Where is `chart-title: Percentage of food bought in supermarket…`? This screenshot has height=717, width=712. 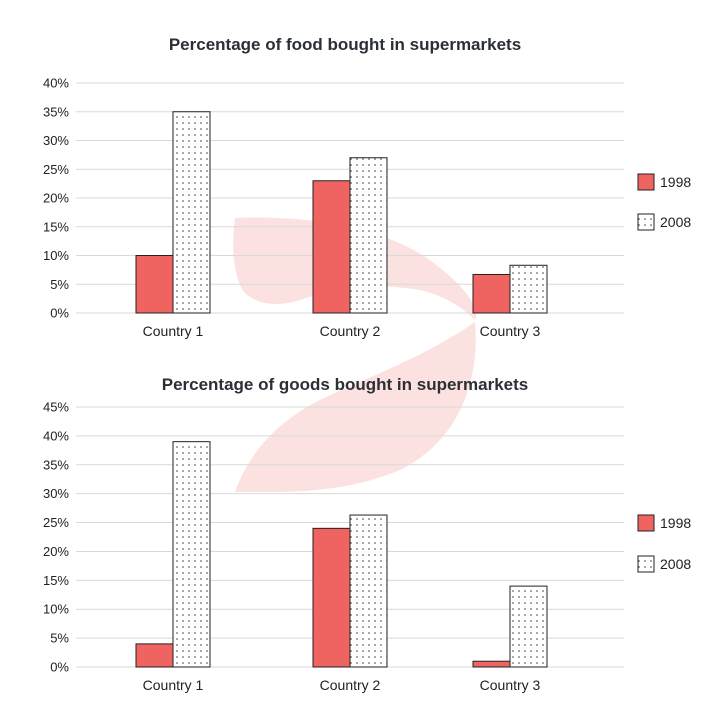
chart-title: Percentage of food bought in supermarket… is located at coordinates (345, 44).